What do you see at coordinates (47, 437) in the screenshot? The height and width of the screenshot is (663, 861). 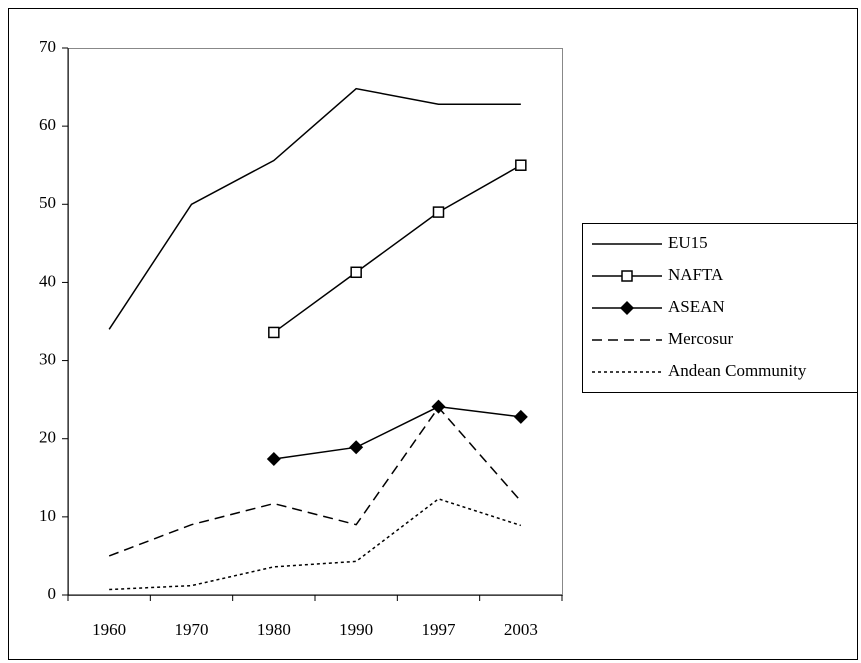 I see `y-tick-label: 20` at bounding box center [47, 437].